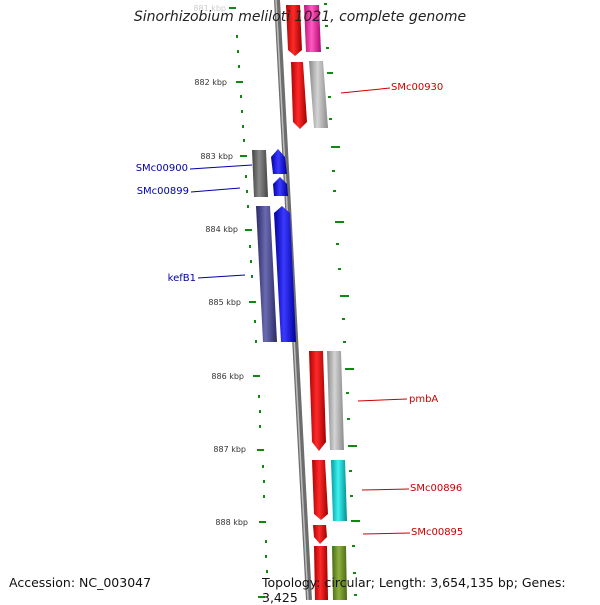  What do you see at coordinates (285, 274) in the screenshot?
I see `gene-feature-kefb1-blue` at bounding box center [285, 274].